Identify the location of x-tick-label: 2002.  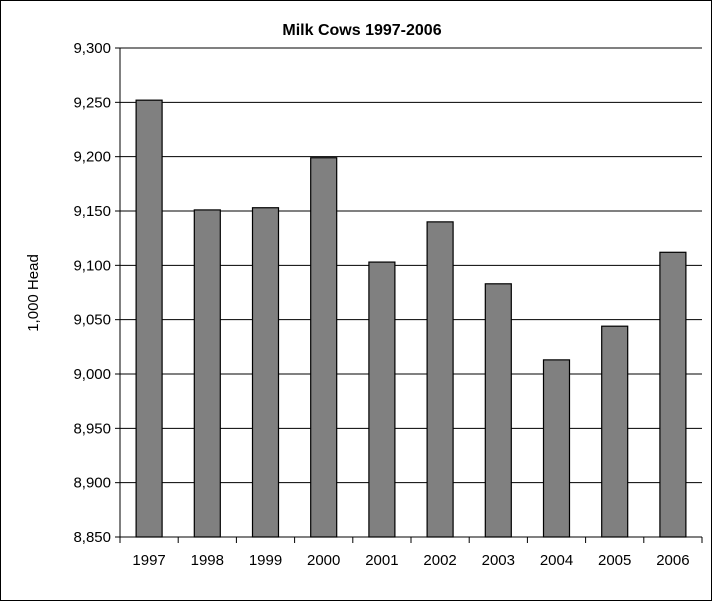
(439, 560).